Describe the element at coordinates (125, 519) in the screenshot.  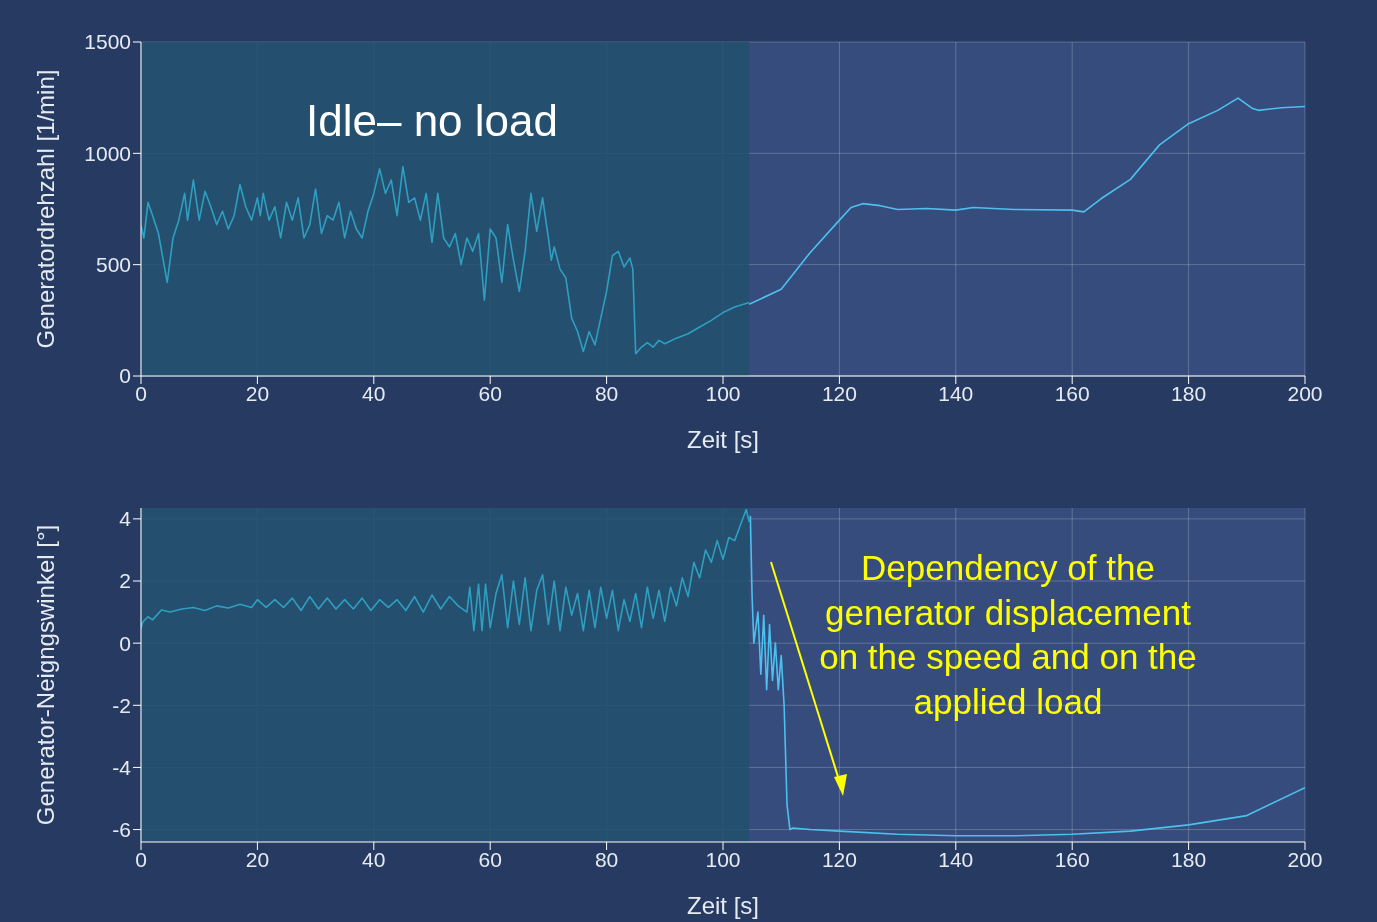
I see `y-tick-label: 4` at that location.